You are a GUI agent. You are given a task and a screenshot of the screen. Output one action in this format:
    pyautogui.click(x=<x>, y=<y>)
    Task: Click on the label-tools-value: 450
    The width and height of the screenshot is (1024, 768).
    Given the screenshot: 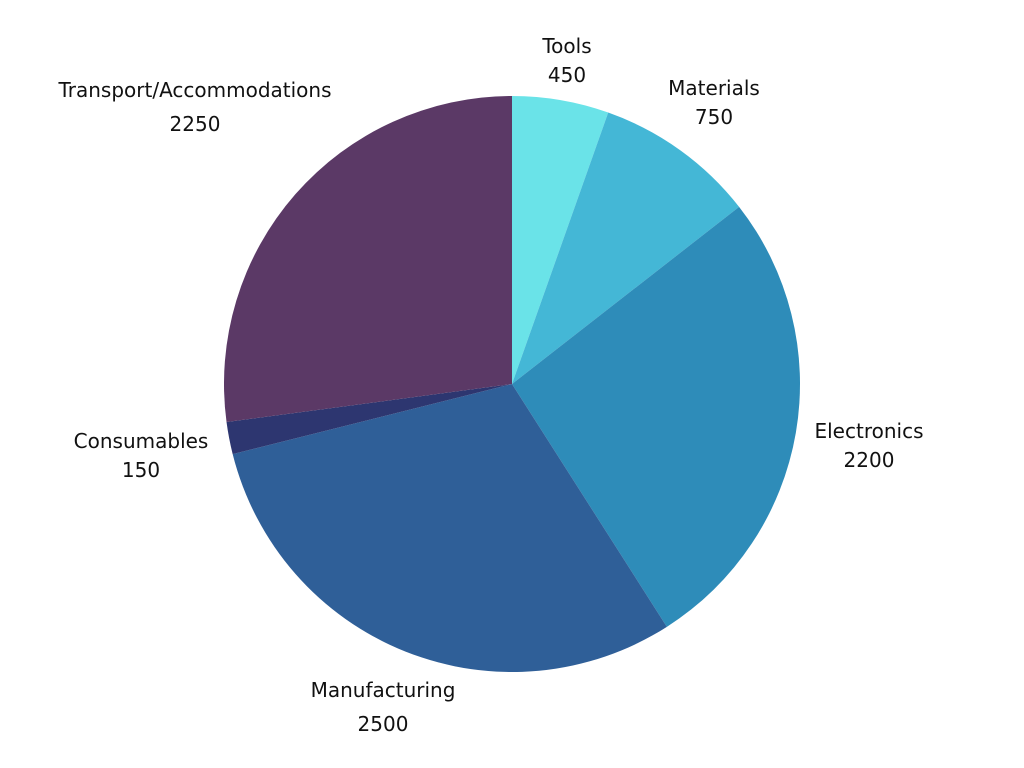 What is the action you would take?
    pyautogui.click(x=567, y=75)
    